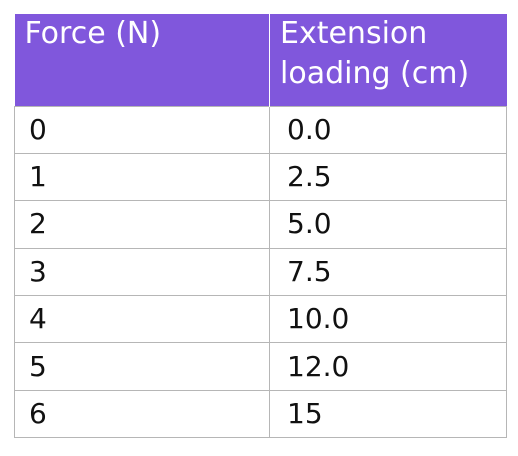  Describe the element at coordinates (388, 366) in the screenshot. I see `extension-cell: 12.0` at that location.